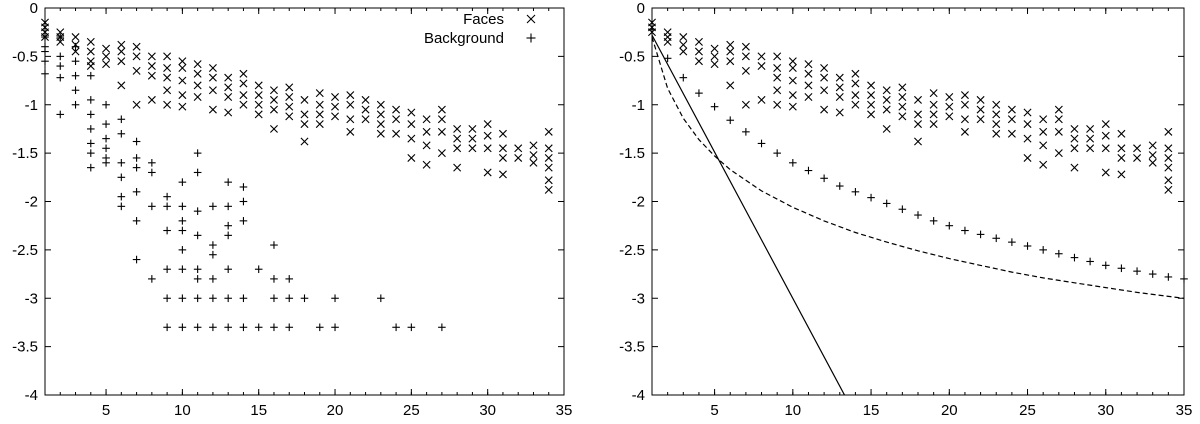 The image size is (1200, 424). Describe the element at coordinates (632, 347) in the screenshot. I see `y-tick-label: -3.5` at that location.